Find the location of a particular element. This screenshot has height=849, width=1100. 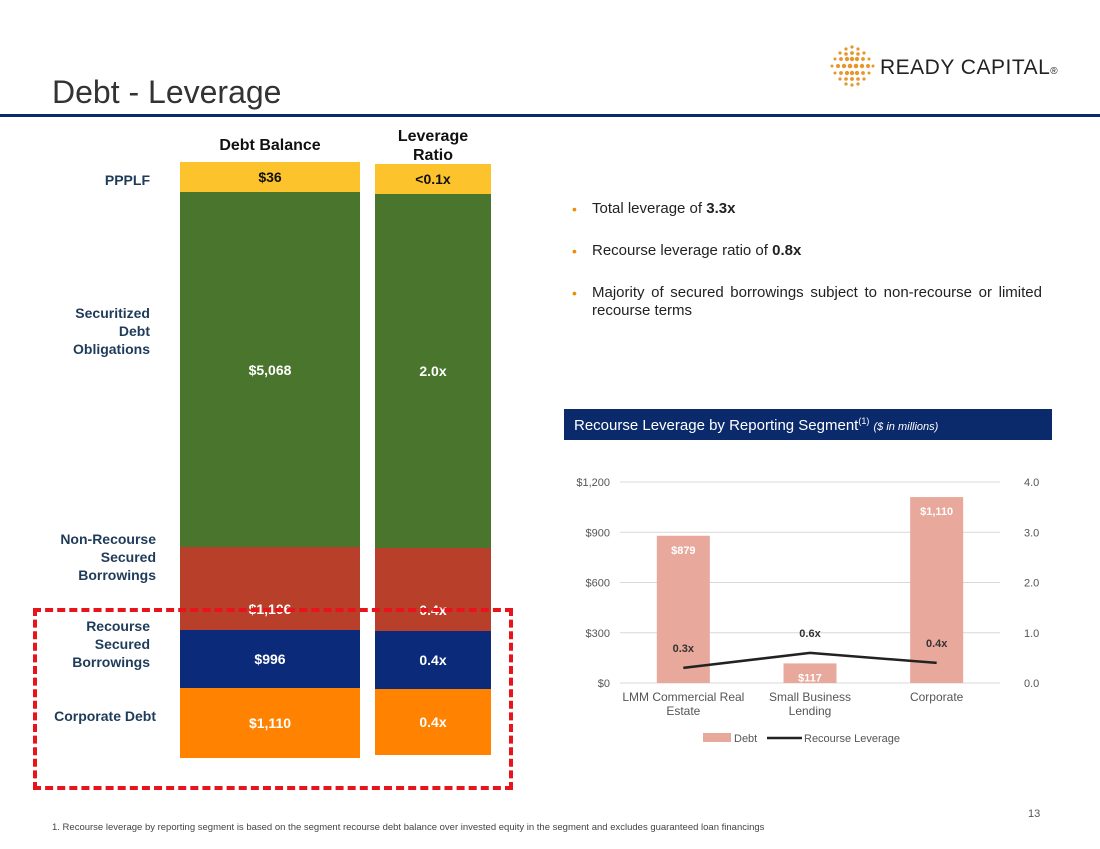

y2-tick-label: 0.0 is located at coordinates (1031, 684).